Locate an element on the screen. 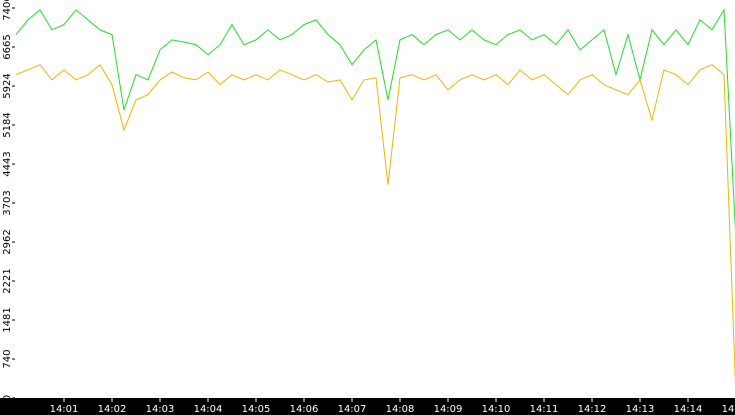 This screenshot has width=735, height=415. x-tick-label: 14:07 is located at coordinates (352, 409).